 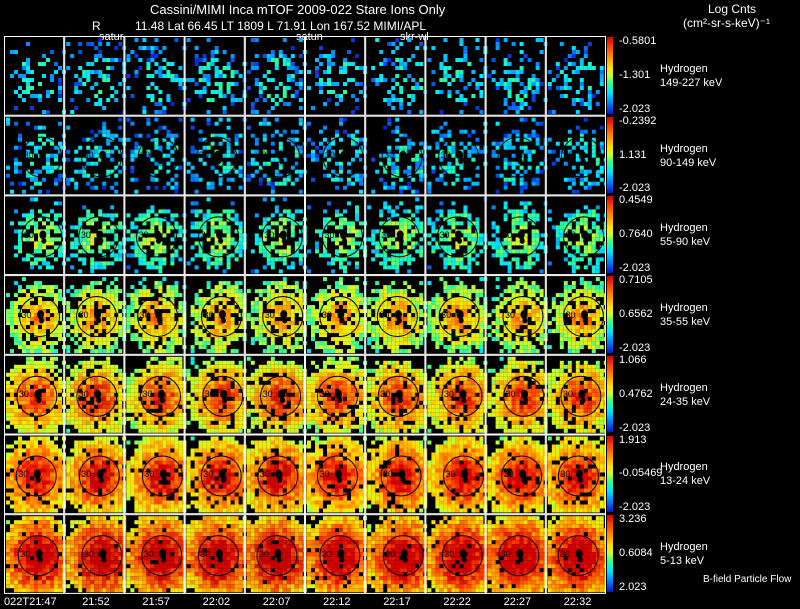 I want to click on row-label: Hydrogen 13-24 keV, so click(x=685, y=474).